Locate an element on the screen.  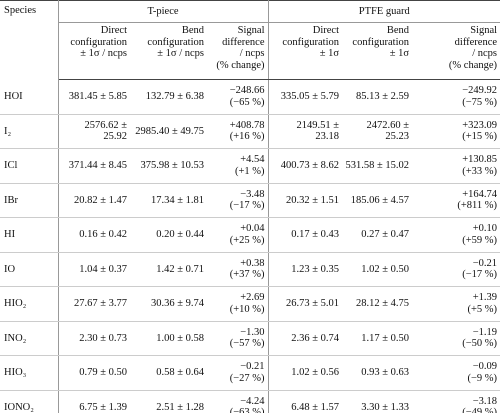
cell-text: 6.75 ± 1.39 is located at coordinates (103, 407).